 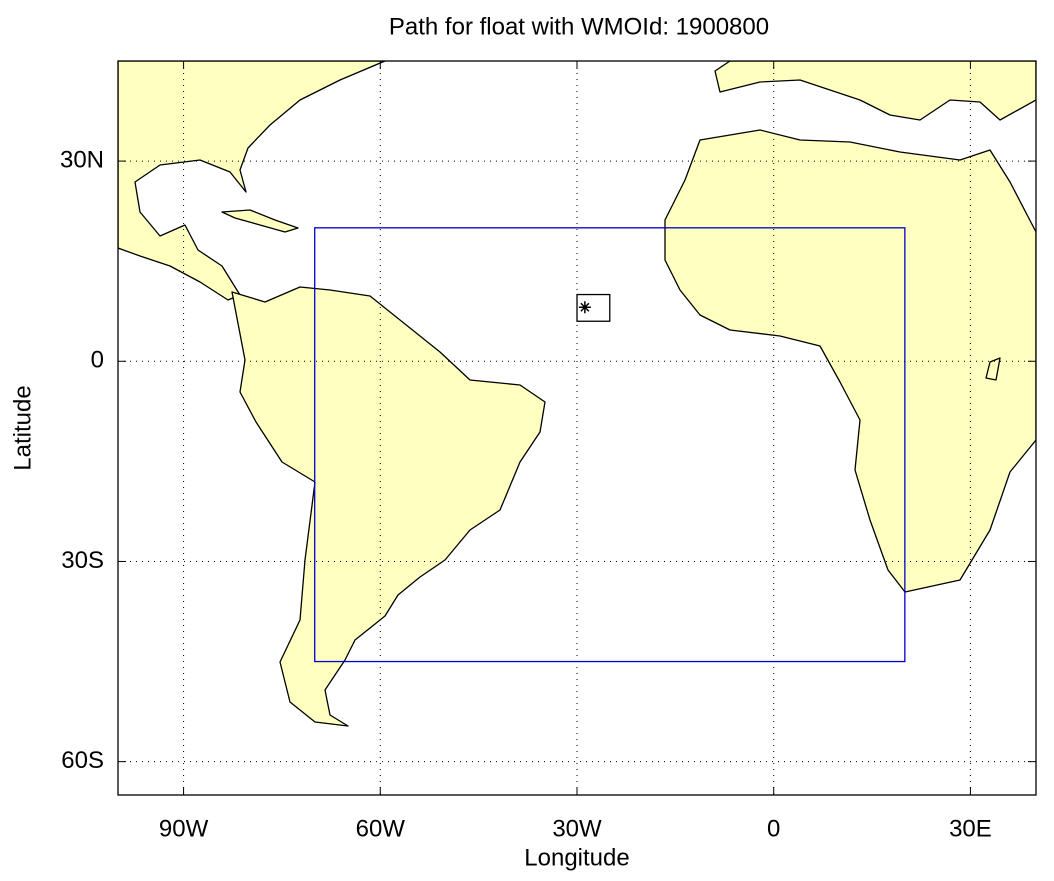 I want to click on x-tick-label: 60W, so click(x=381, y=828).